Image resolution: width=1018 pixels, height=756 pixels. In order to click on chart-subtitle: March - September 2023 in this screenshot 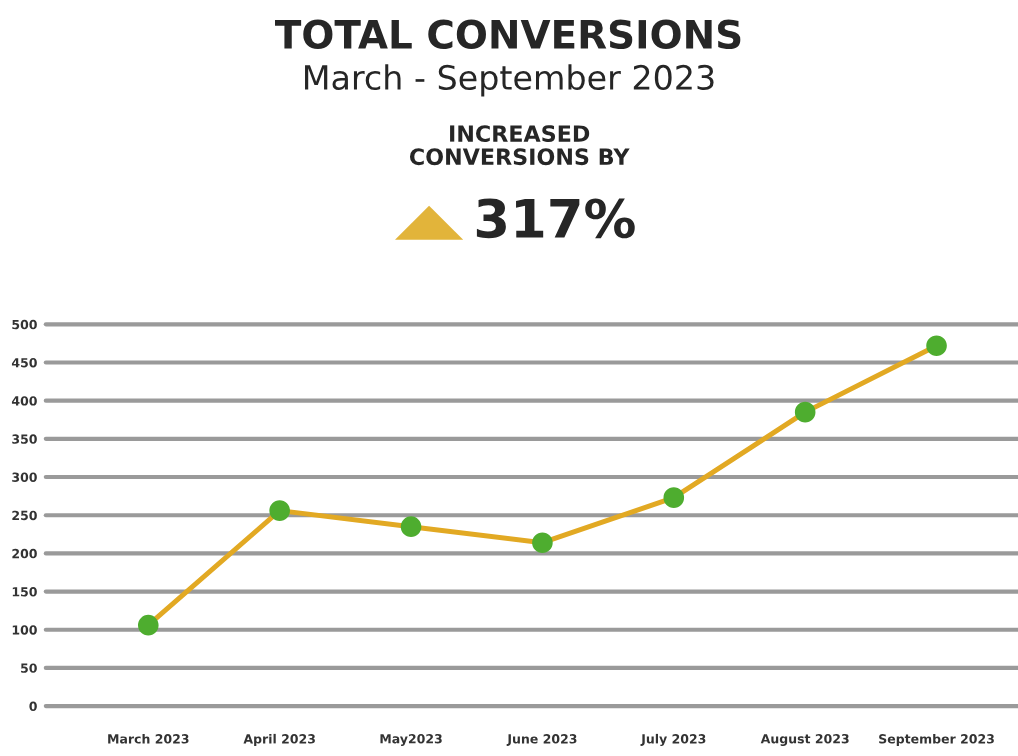, I will do `click(509, 80)`.